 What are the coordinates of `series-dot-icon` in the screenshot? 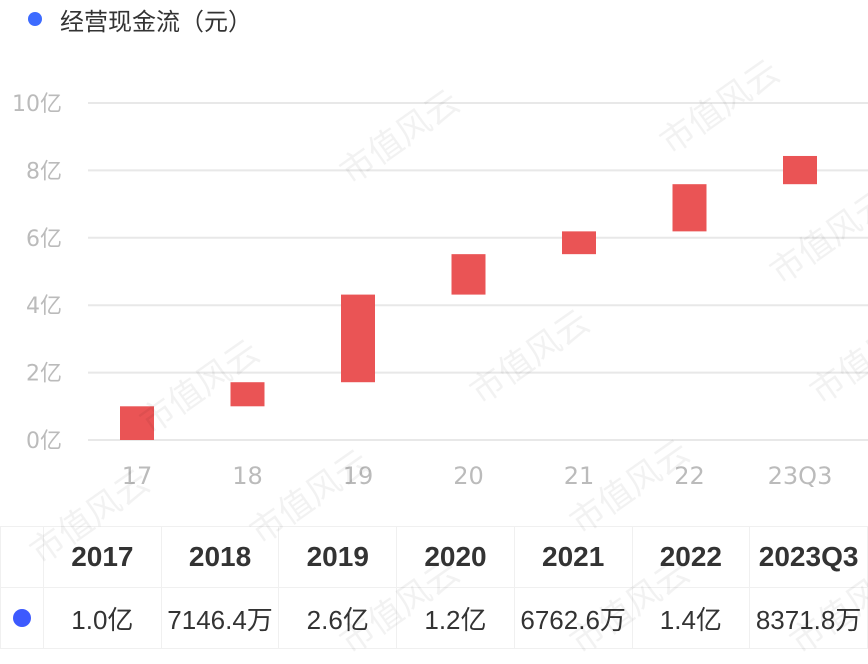 It's located at (22, 617).